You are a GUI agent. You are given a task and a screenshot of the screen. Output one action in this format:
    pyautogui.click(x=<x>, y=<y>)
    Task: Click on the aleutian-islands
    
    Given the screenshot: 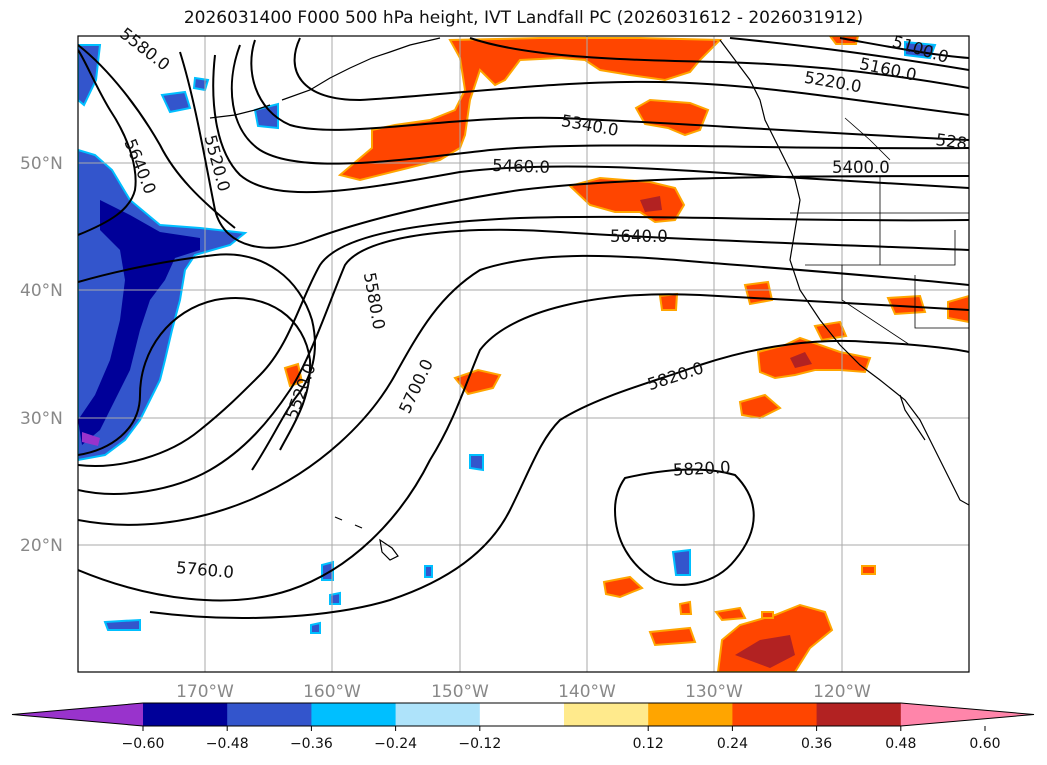 What is the action you would take?
    pyautogui.click(x=240, y=111)
    